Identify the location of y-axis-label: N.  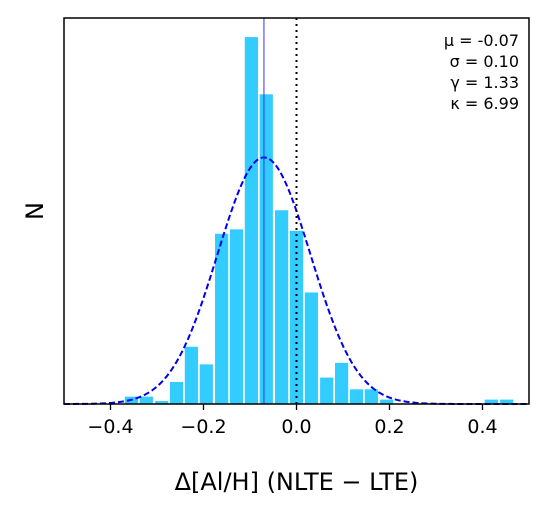
(35, 211).